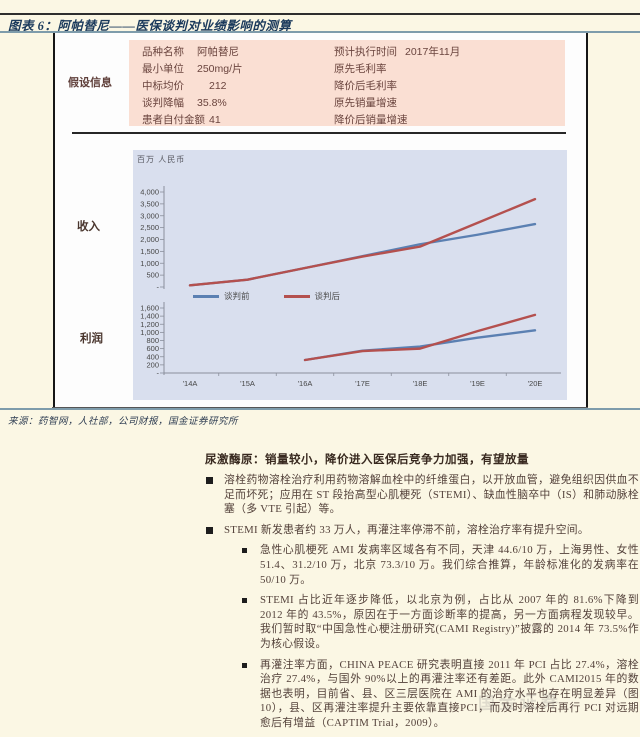 The width and height of the screenshot is (640, 737). I want to click on bullet-text: STEMI 新发患者约 33 万人，再灌注率停滞不前，溶栓治疗率有提升空间。, so click(406, 529).